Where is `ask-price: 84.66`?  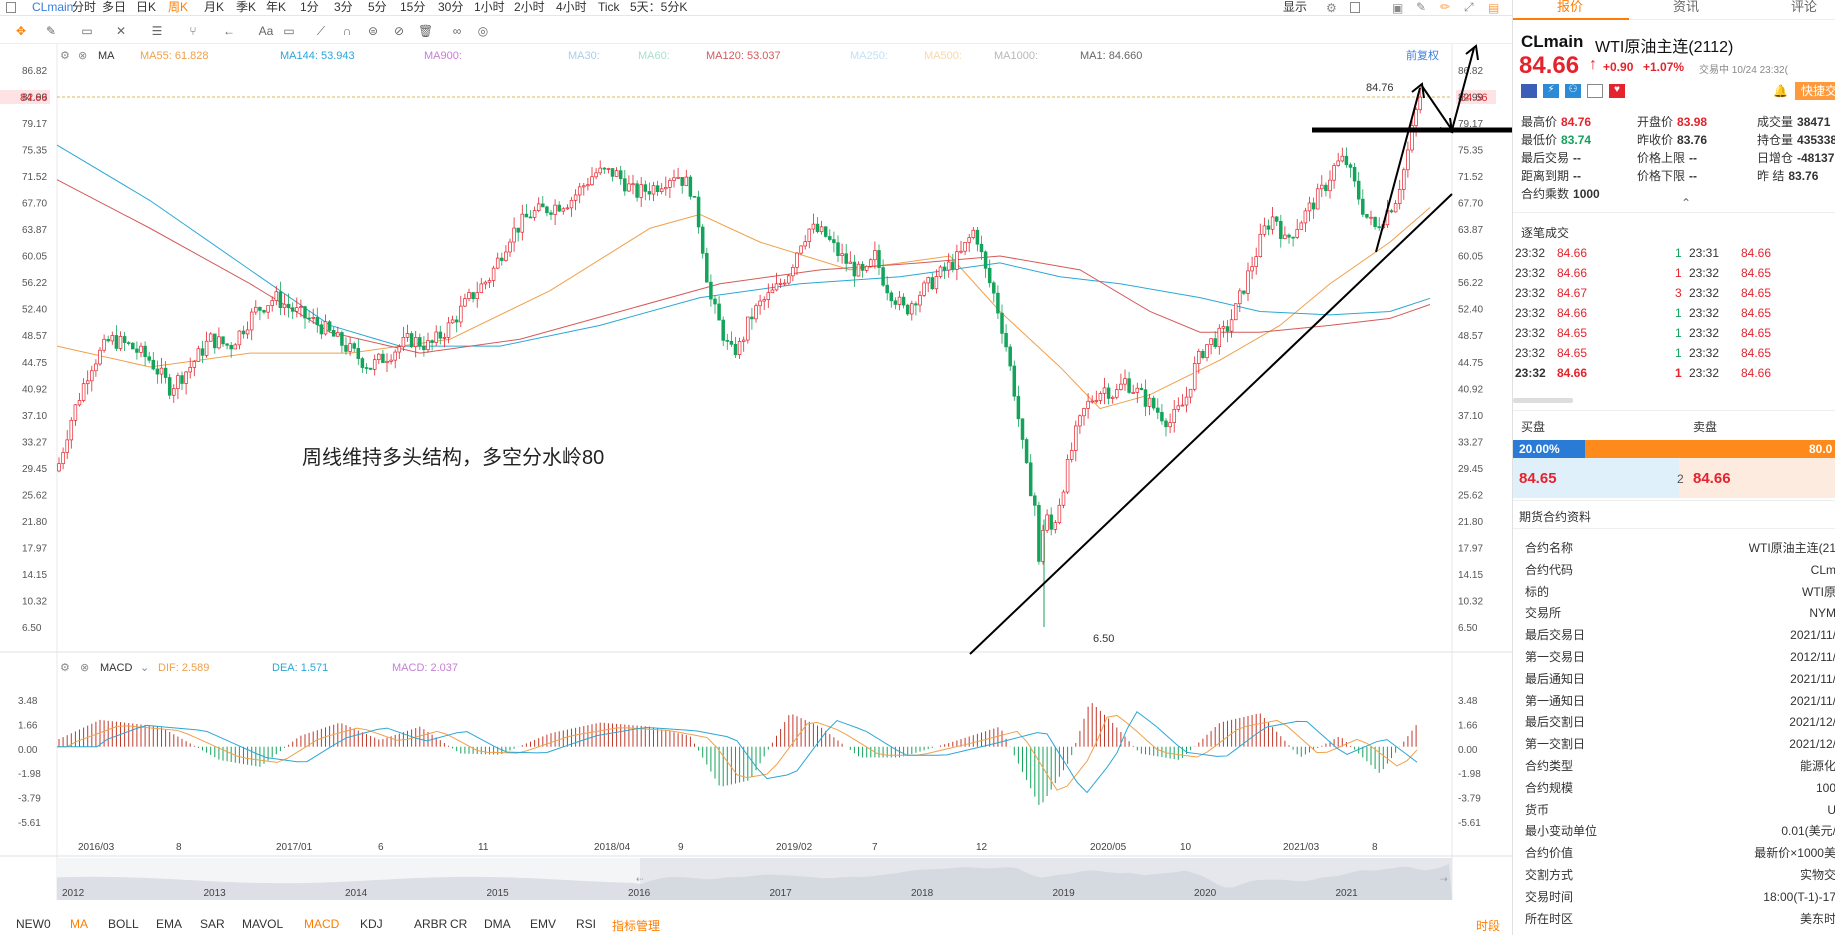 ask-price: 84.66 is located at coordinates (1712, 478).